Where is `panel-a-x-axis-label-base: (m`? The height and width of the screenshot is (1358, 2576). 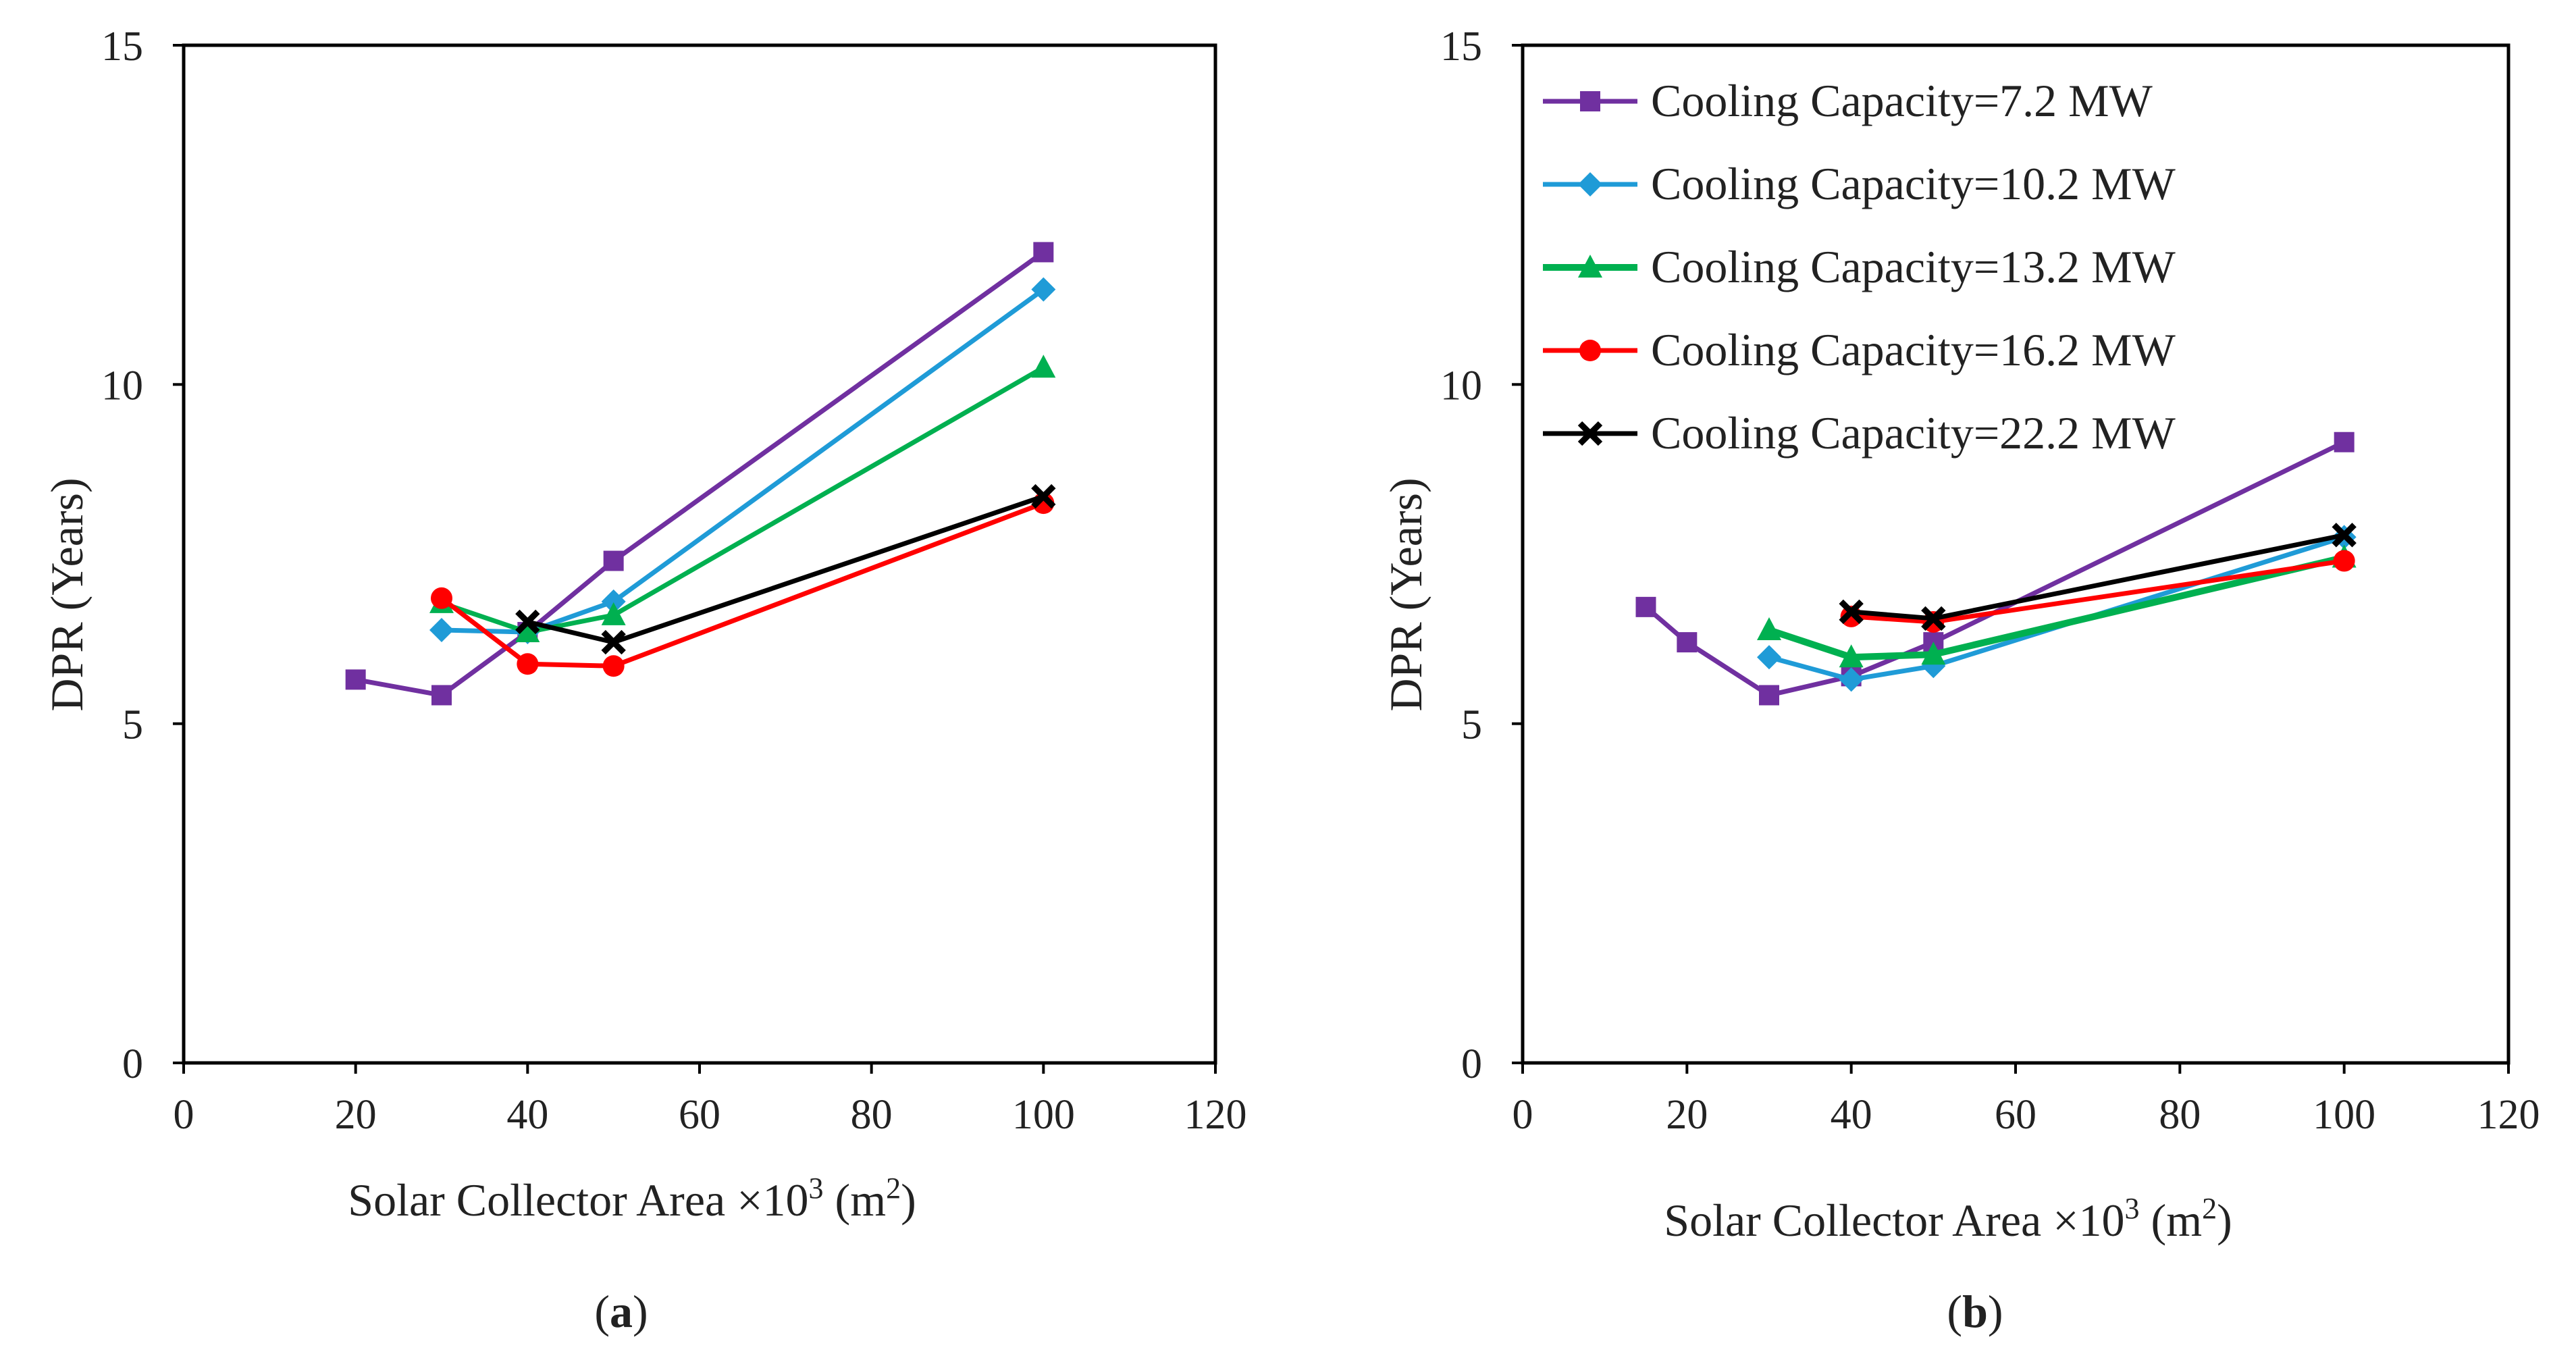
panel-a-x-axis-label-base: (m is located at coordinates (855, 1200).